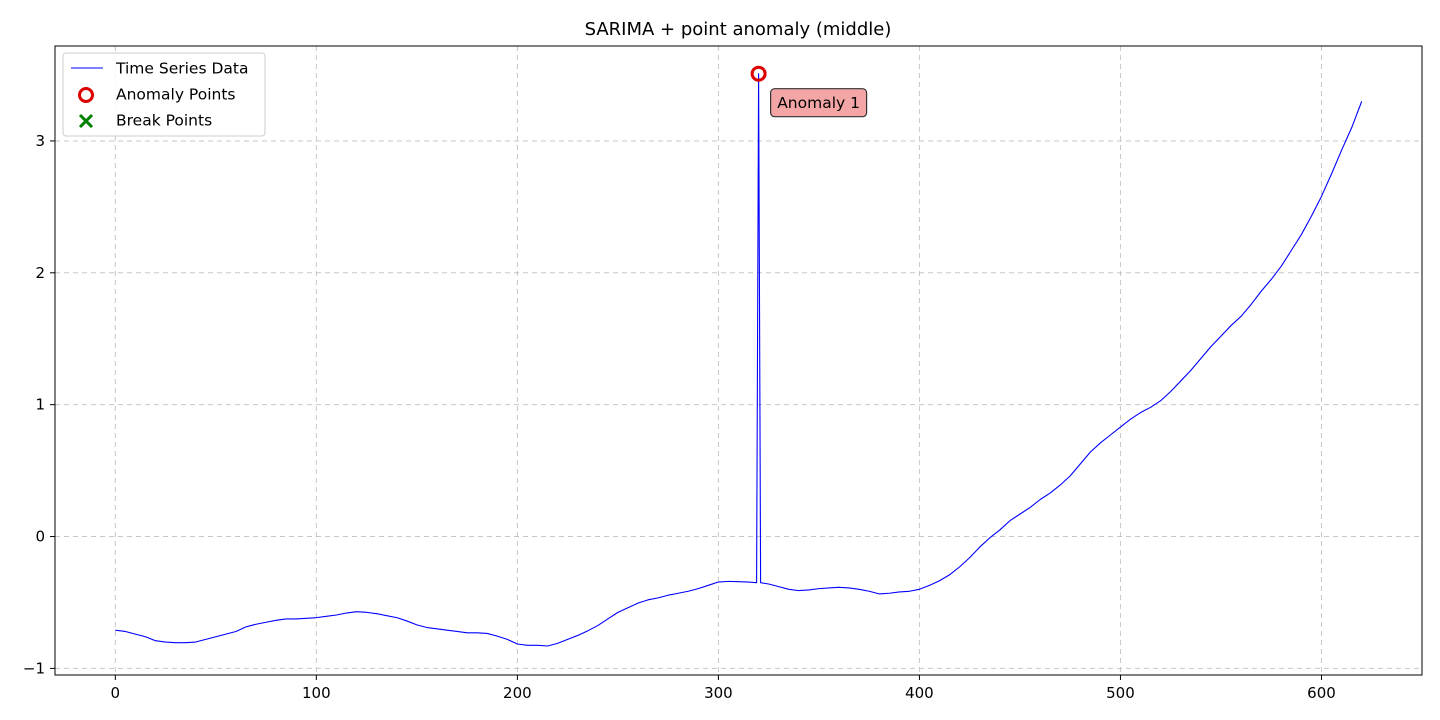 This screenshot has height=720, width=1440. Describe the element at coordinates (738, 29) in the screenshot. I see `chart-title: SARIMA + point anomaly (middle)` at that location.